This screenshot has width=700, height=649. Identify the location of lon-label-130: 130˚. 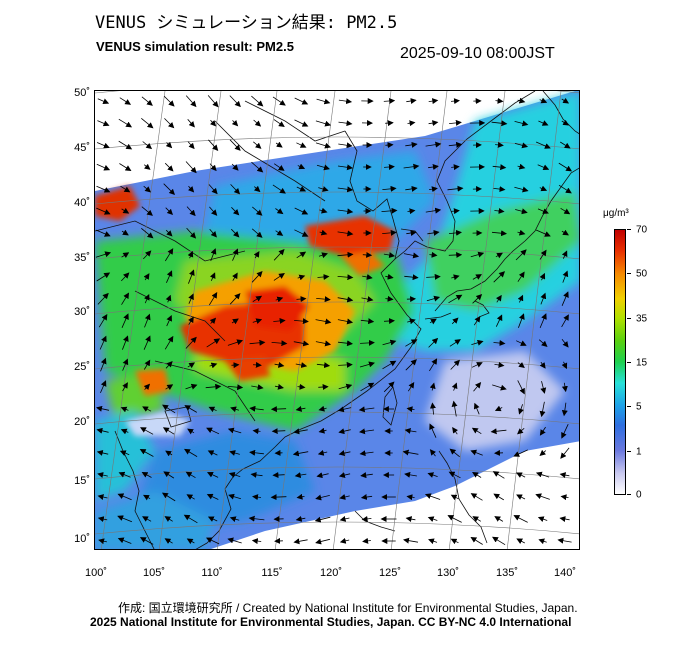
(448, 573).